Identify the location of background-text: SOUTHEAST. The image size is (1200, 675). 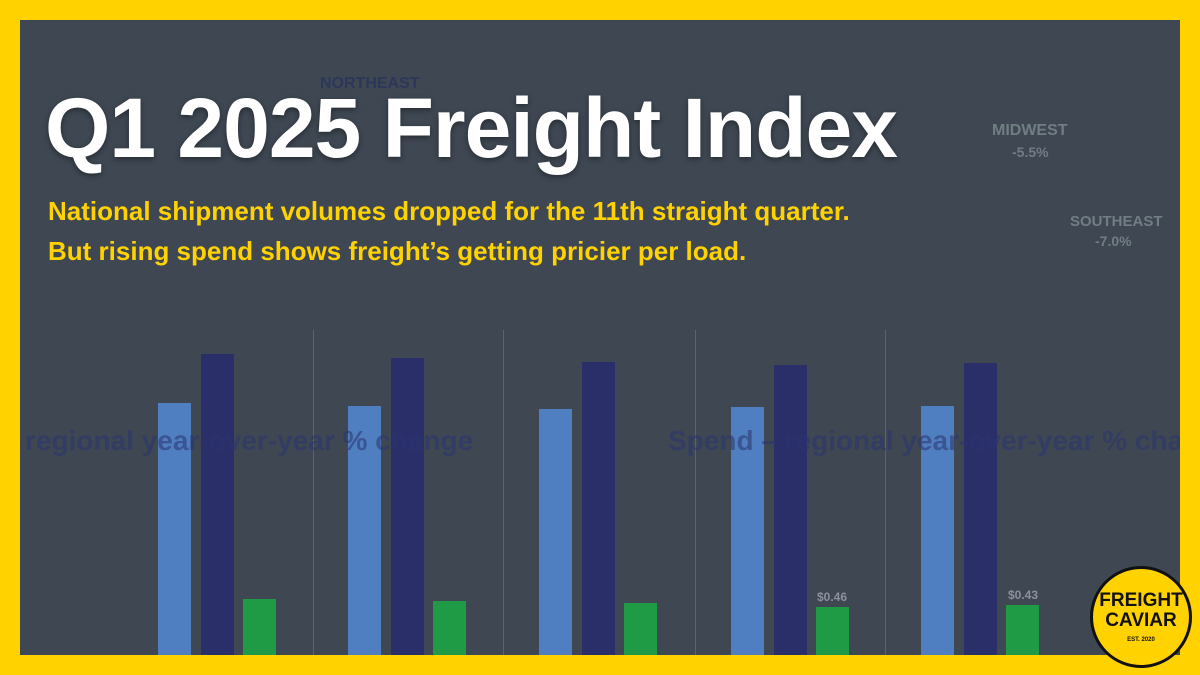
(1116, 221).